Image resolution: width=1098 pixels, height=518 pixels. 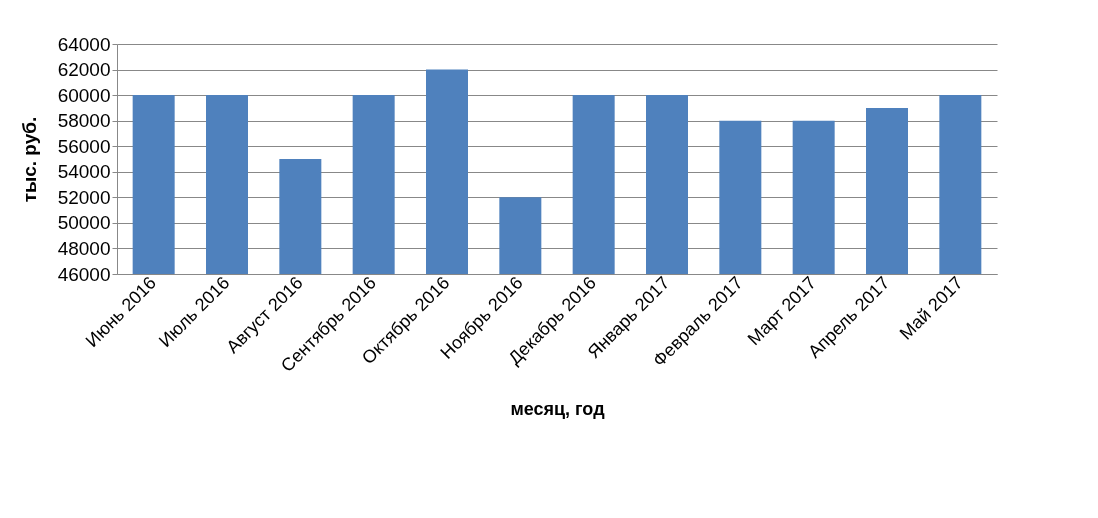 I want to click on x-axis-title: месяц, год, so click(x=558, y=408).